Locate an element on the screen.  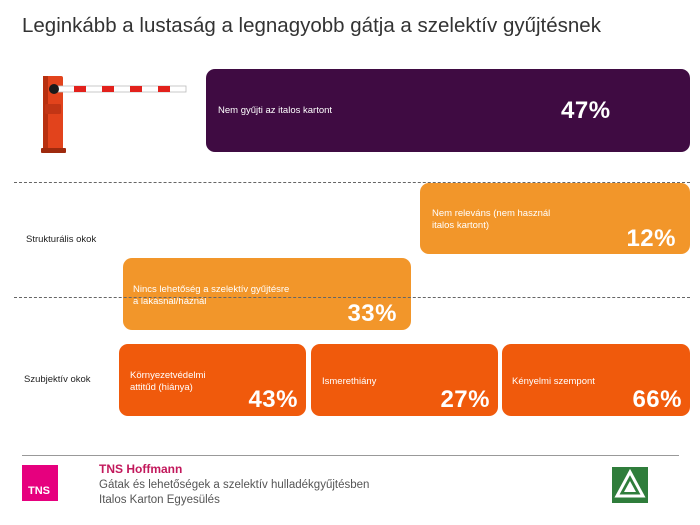
box-kornyezetvedelmi: Környezetvédelmi attitűd (hiánya) 43% is located at coordinates (212, 380).